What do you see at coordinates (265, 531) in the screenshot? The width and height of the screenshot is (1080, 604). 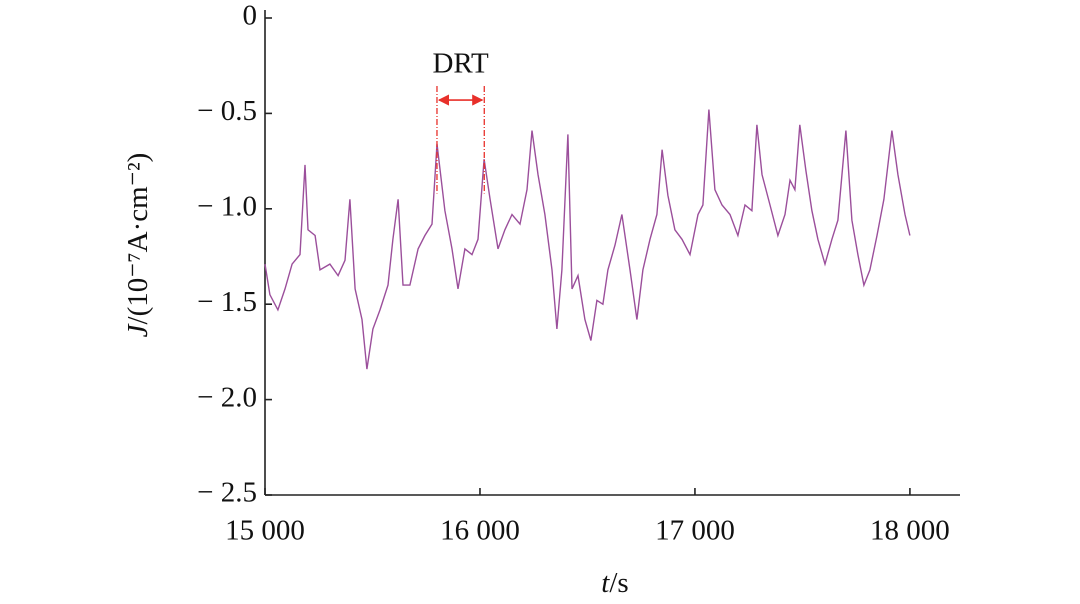 I see `x-tick-label: 15 000` at bounding box center [265, 531].